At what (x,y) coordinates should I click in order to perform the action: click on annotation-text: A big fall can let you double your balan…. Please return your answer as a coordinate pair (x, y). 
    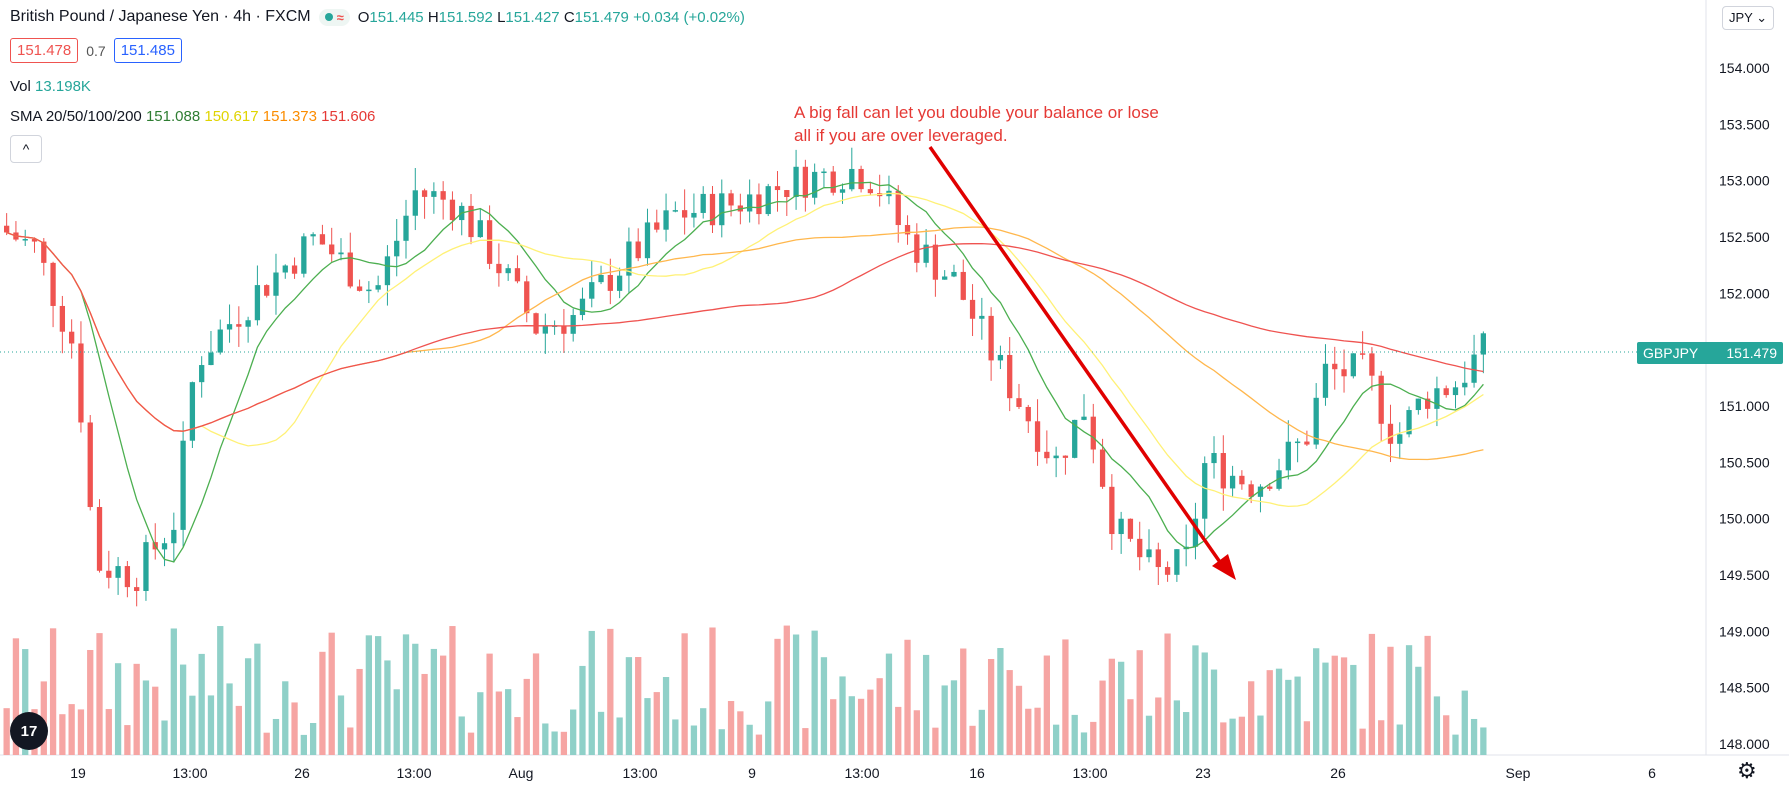
    Looking at the image, I should click on (999, 124).